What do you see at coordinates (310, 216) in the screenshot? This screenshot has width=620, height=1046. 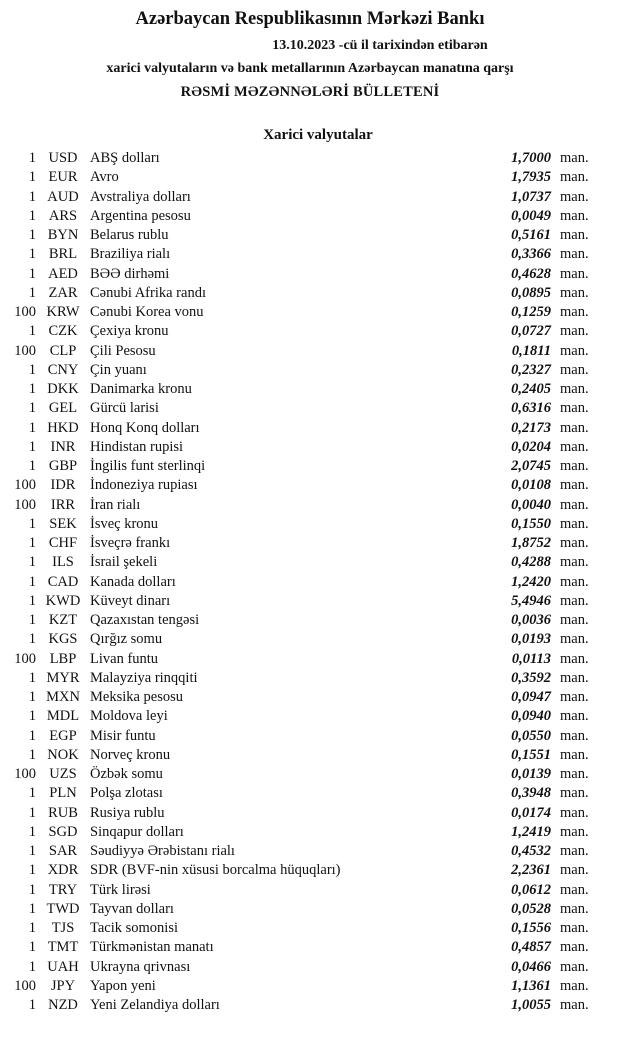 I see `rate-row: 1 ARS Argentina pesosu 0,0049 man.` at bounding box center [310, 216].